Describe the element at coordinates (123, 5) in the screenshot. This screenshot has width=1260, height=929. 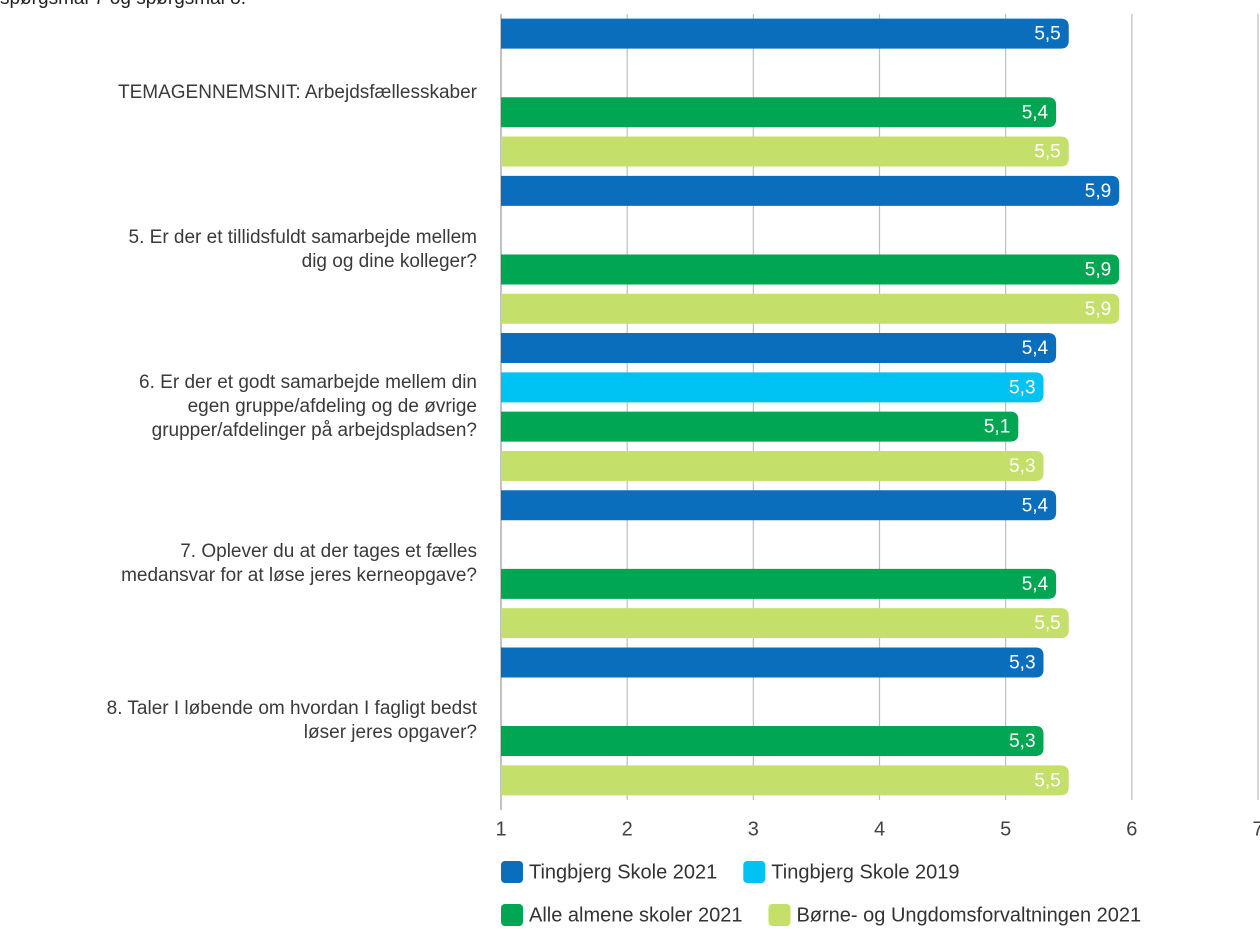
I see `subtitle: spørgsmål 7 og spørgsmål 8.` at that location.